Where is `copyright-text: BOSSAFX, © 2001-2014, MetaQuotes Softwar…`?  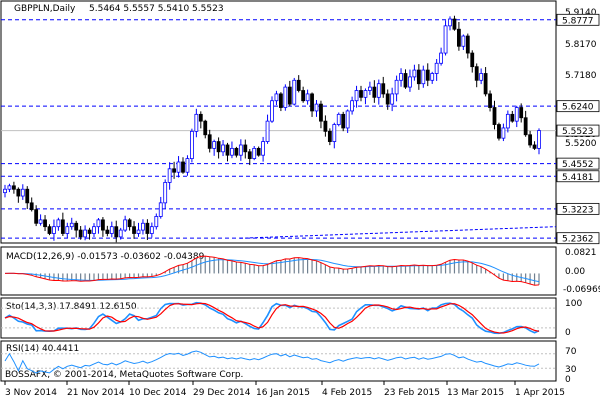 copyright-text: BOSSAFX, © 2001-2014, MetaQuotes Softwar… is located at coordinates (124, 375).